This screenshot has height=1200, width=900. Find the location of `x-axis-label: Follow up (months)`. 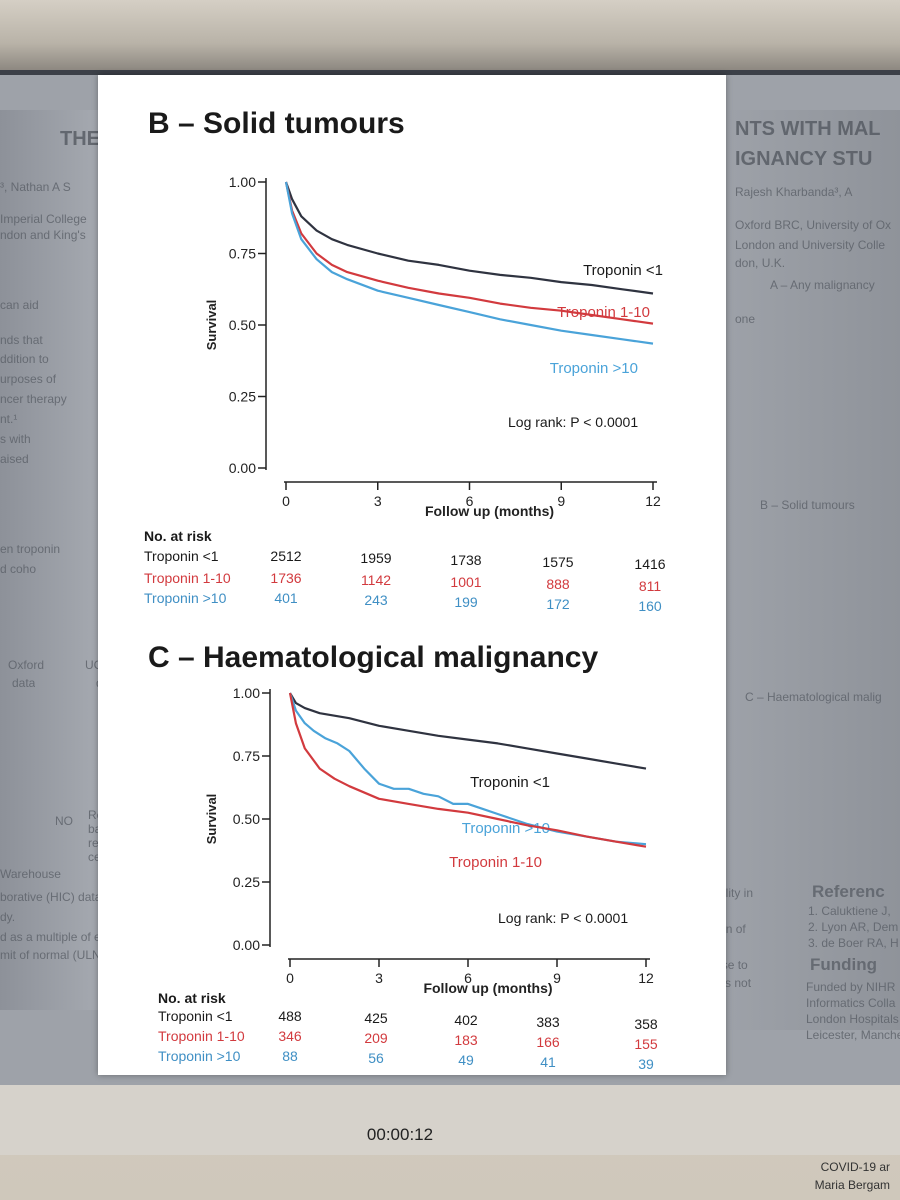

x-axis-label: Follow up (months) is located at coordinates (487, 988).